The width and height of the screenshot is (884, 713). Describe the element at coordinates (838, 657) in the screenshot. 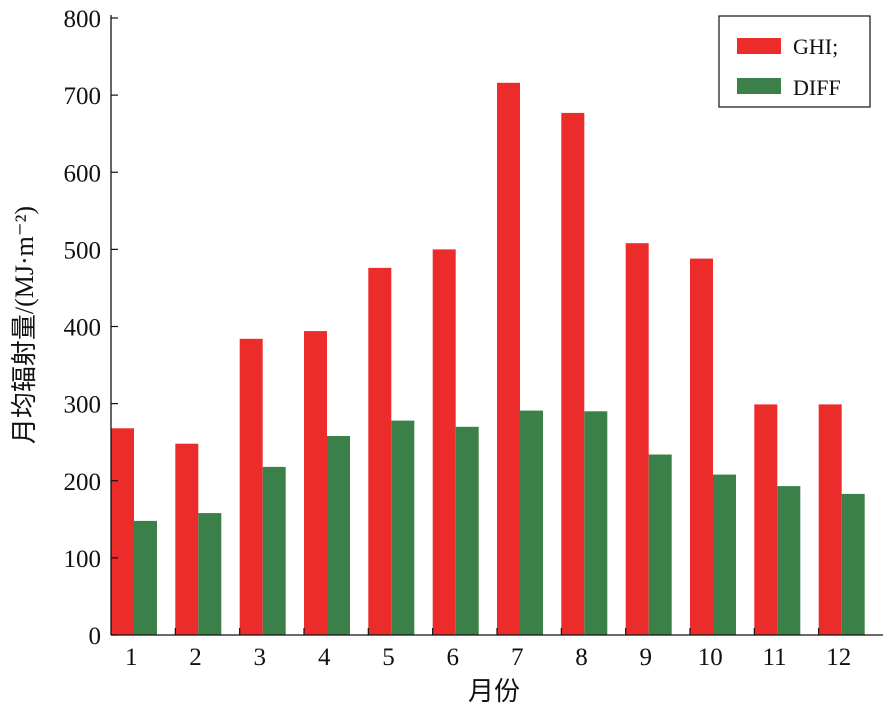

I see `x-tick-label: 12` at that location.